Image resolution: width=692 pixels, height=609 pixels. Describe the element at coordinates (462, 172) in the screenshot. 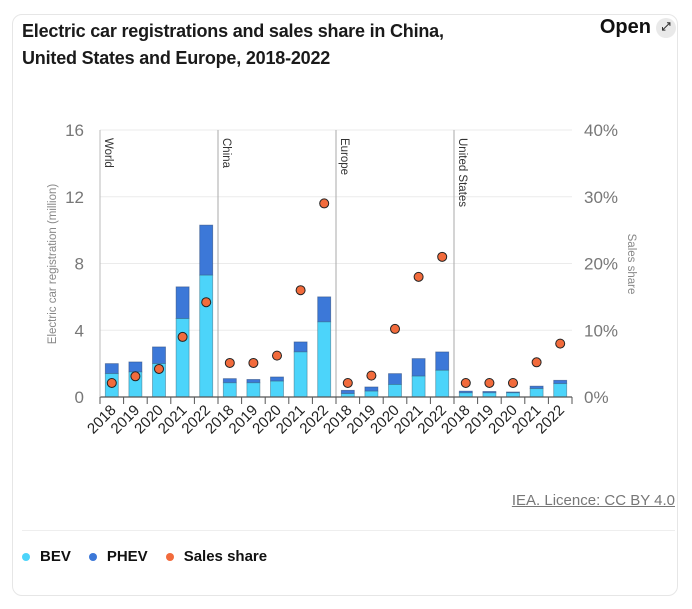

I see `group-label: United States` at that location.